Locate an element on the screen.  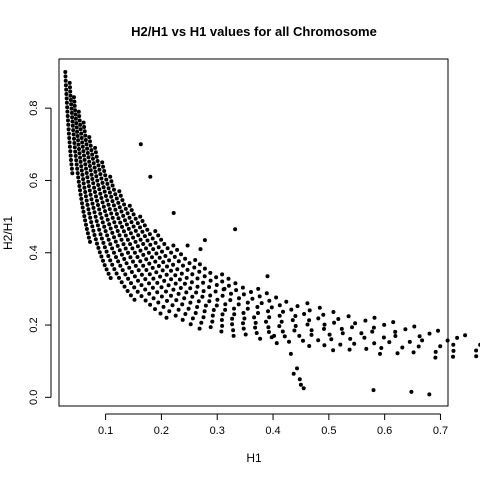
x-tick-label: 0.6 is located at coordinates (384, 431).